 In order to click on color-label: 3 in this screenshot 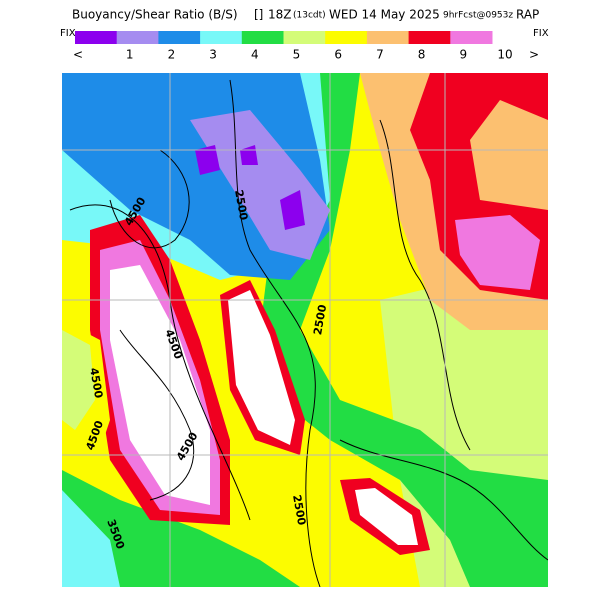, I will do `click(213, 55)`.